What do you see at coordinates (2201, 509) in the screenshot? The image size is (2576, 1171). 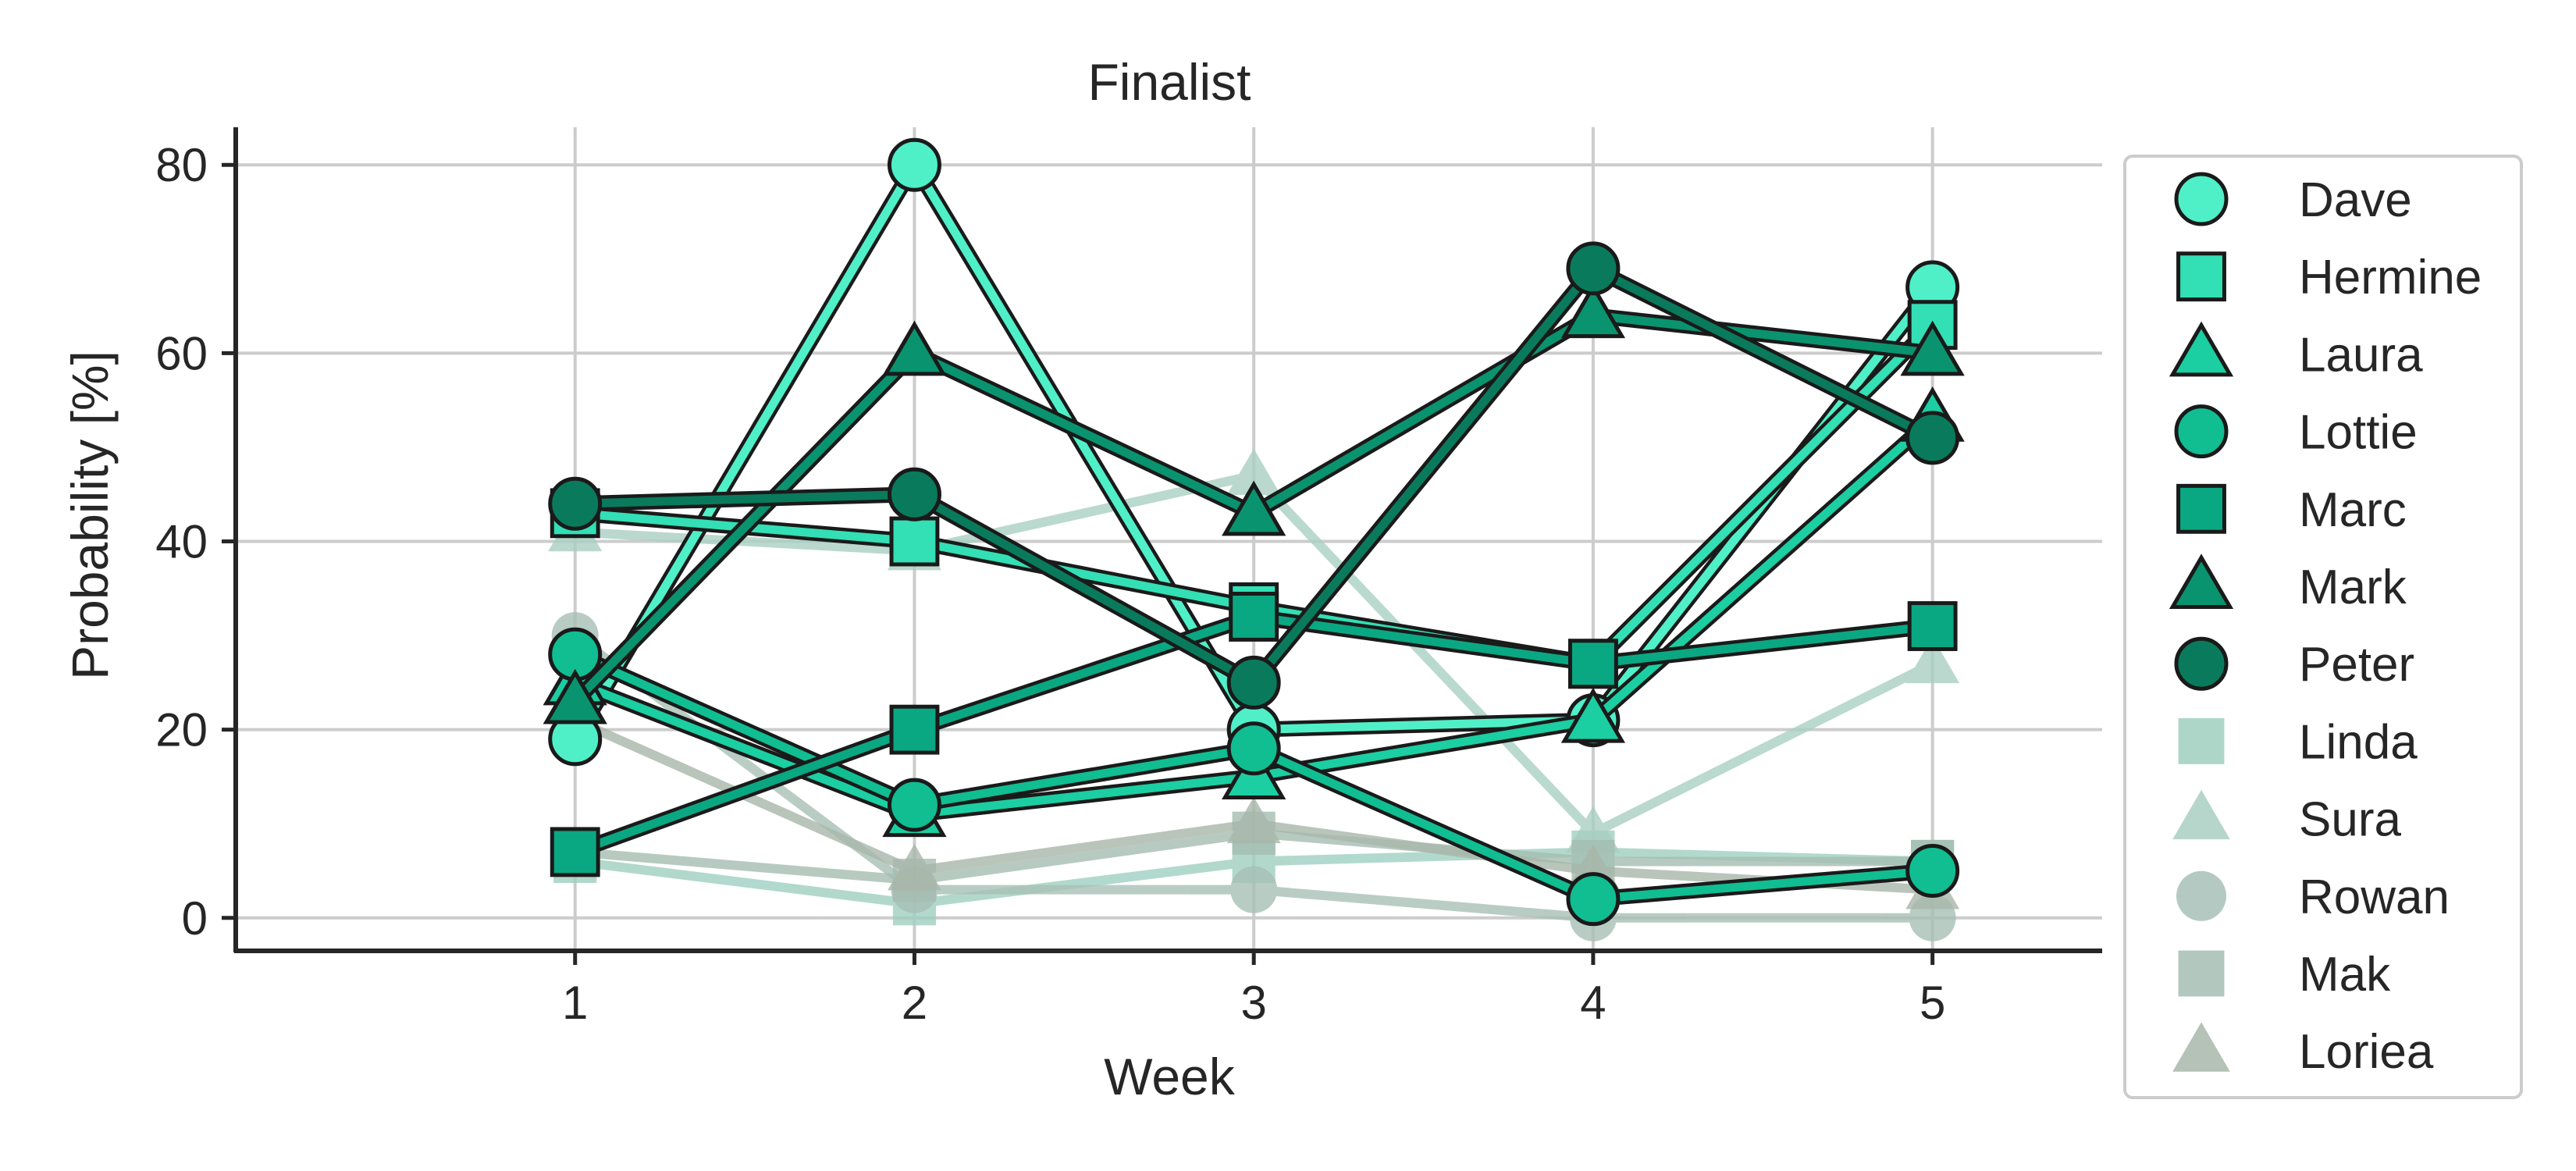 I see `legend-marker-marc` at bounding box center [2201, 509].